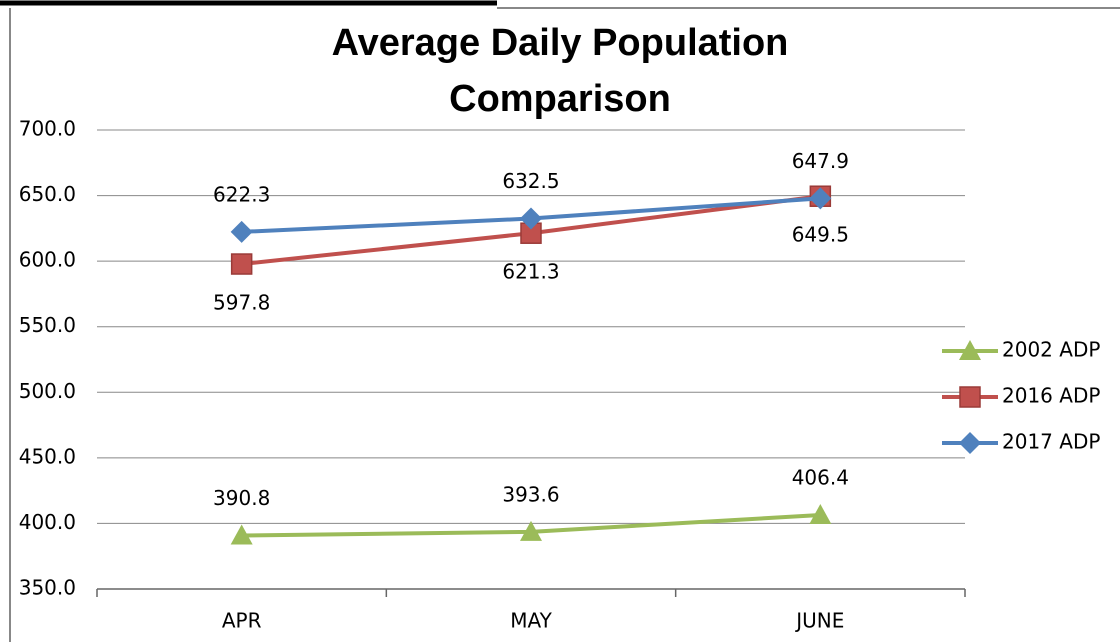  Describe the element at coordinates (241, 498) in the screenshot. I see `data-label: 390.8` at that location.